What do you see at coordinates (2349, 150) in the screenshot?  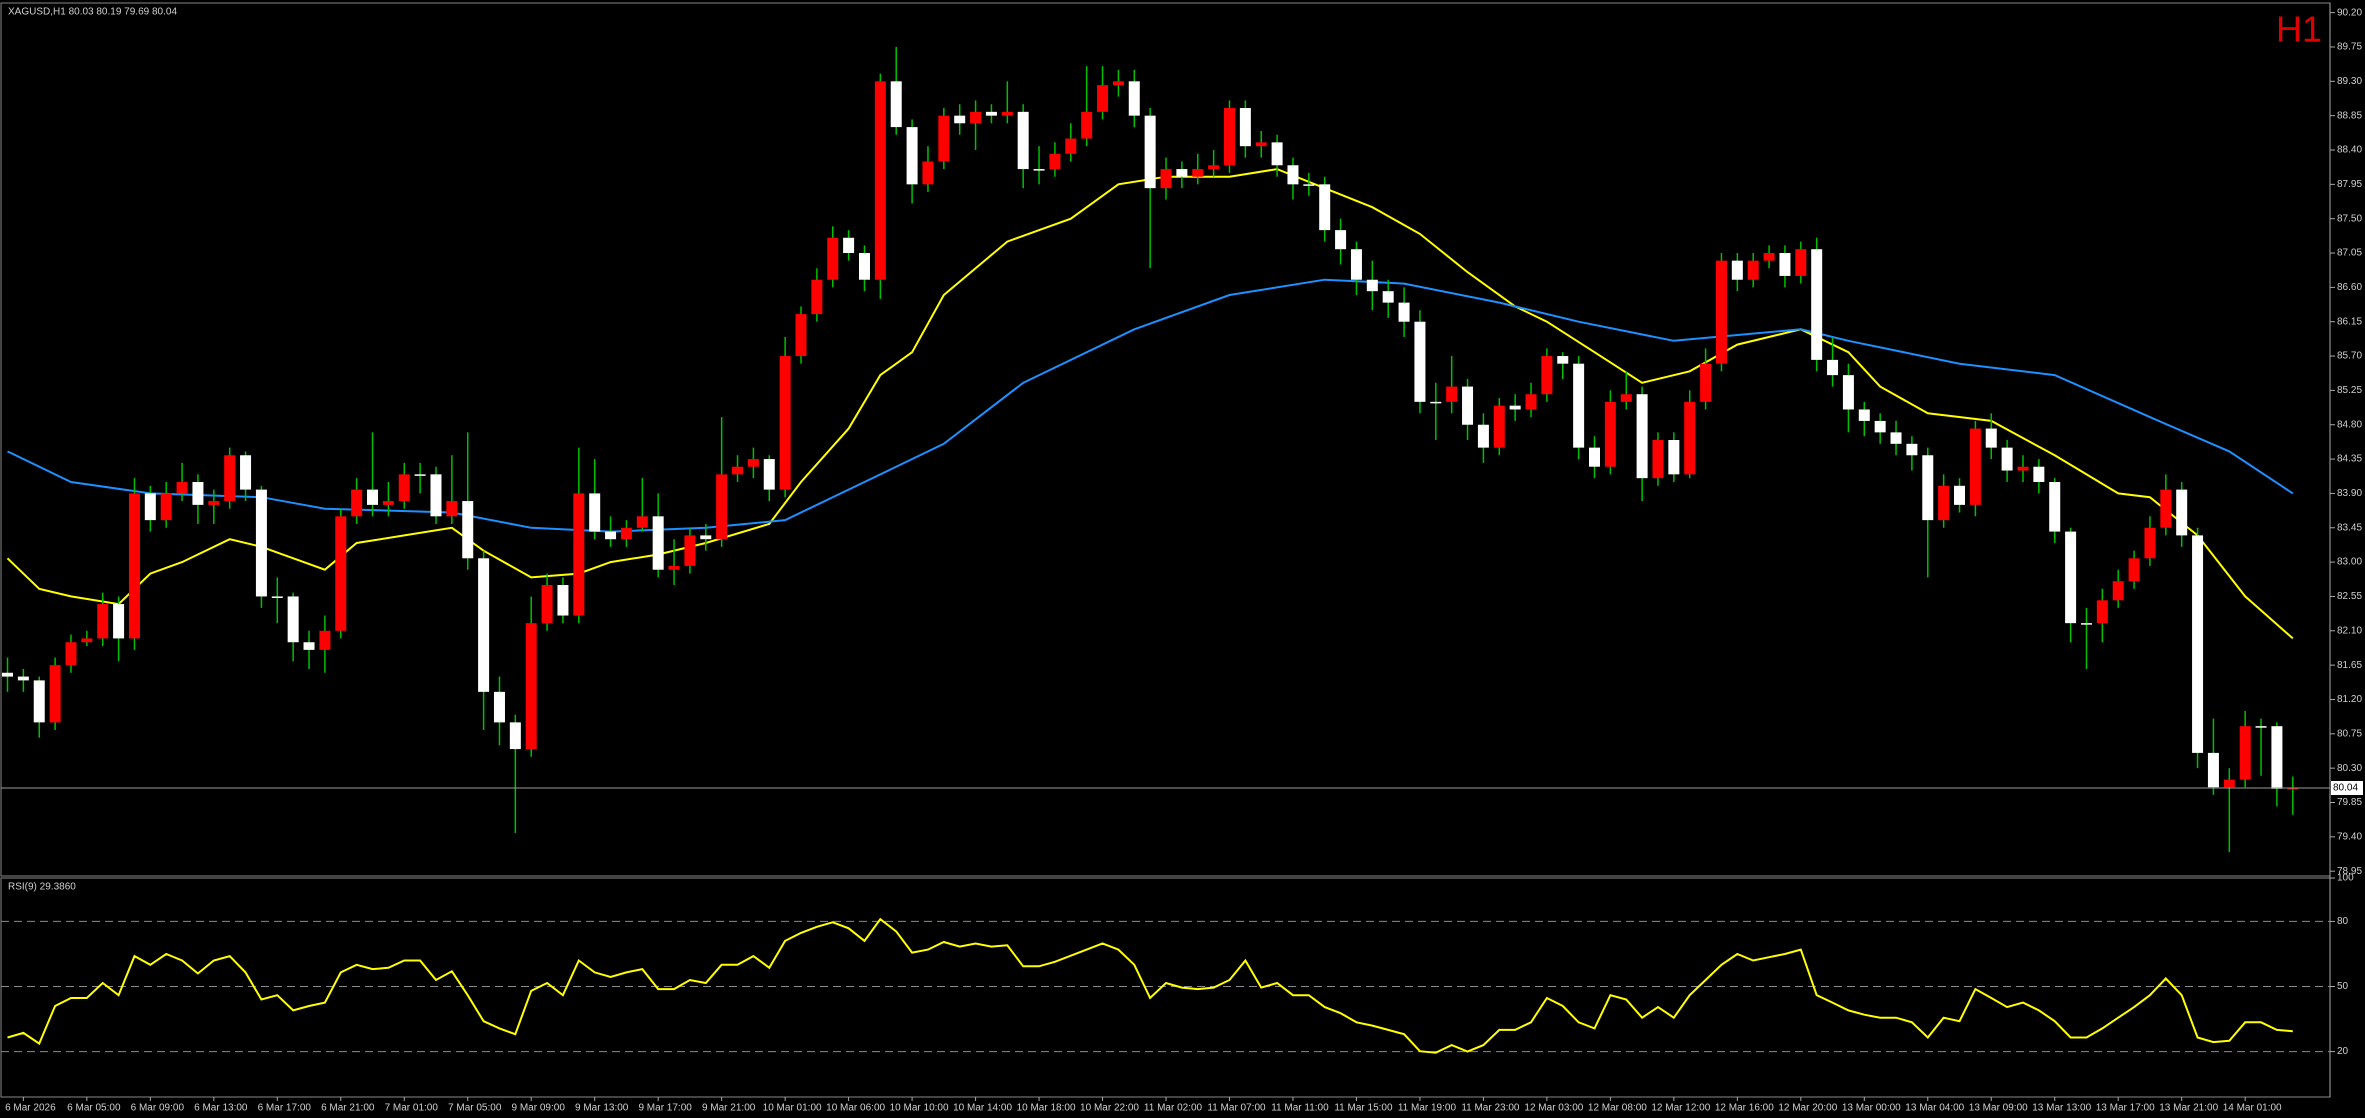 I see `y-tick-label: 88.40` at bounding box center [2349, 150].